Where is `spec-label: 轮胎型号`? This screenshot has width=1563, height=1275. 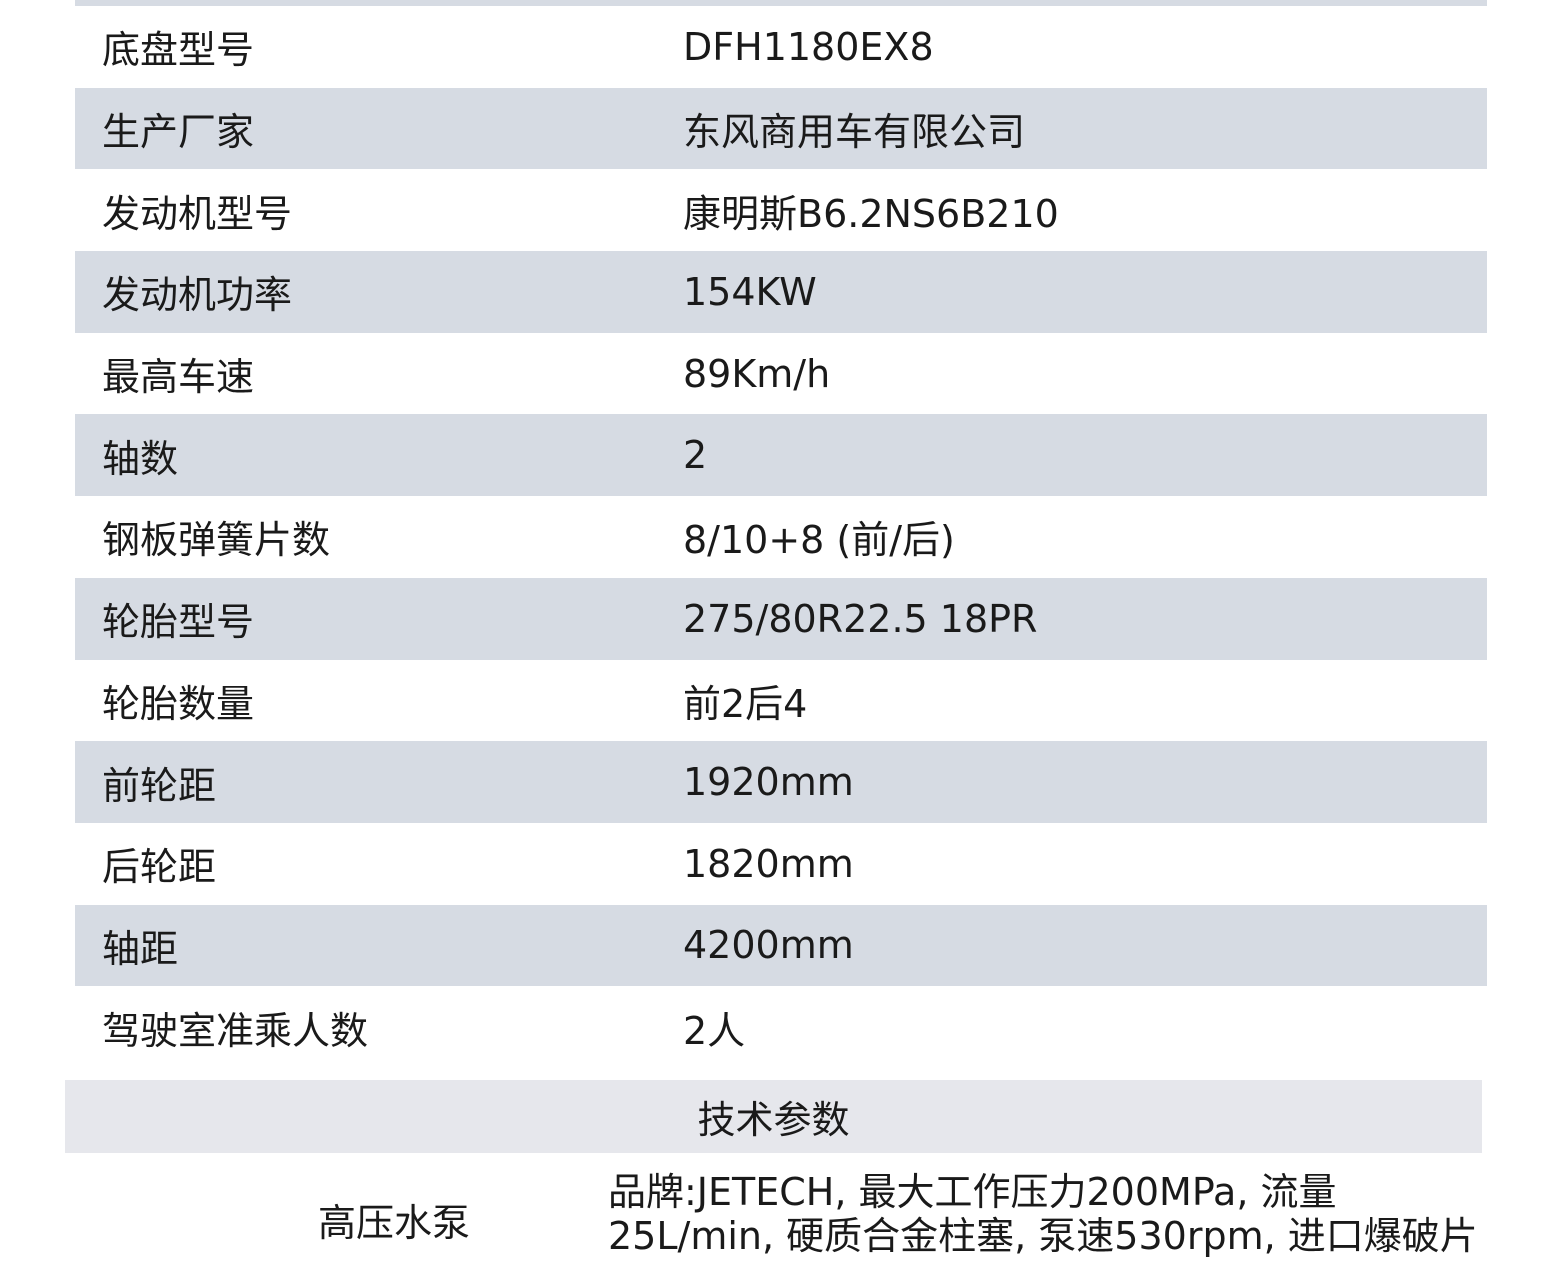
spec-label: 轮胎型号 is located at coordinates (178, 622).